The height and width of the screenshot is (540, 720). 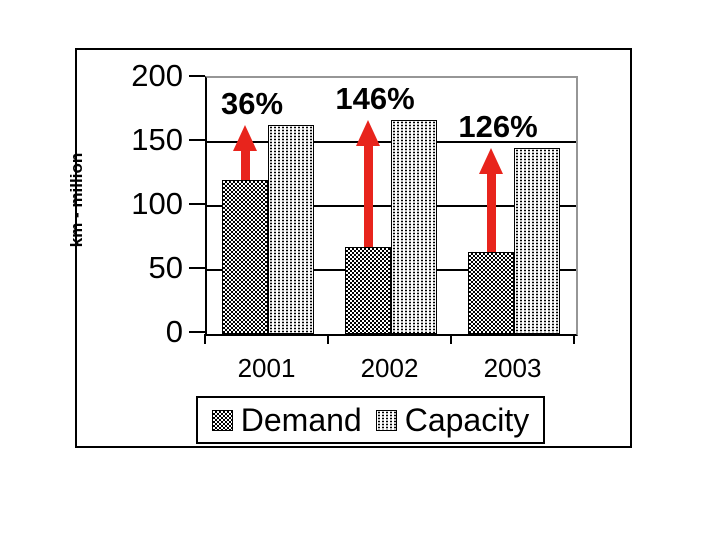 I want to click on y-axis-label-0: 0, so click(x=174, y=331).